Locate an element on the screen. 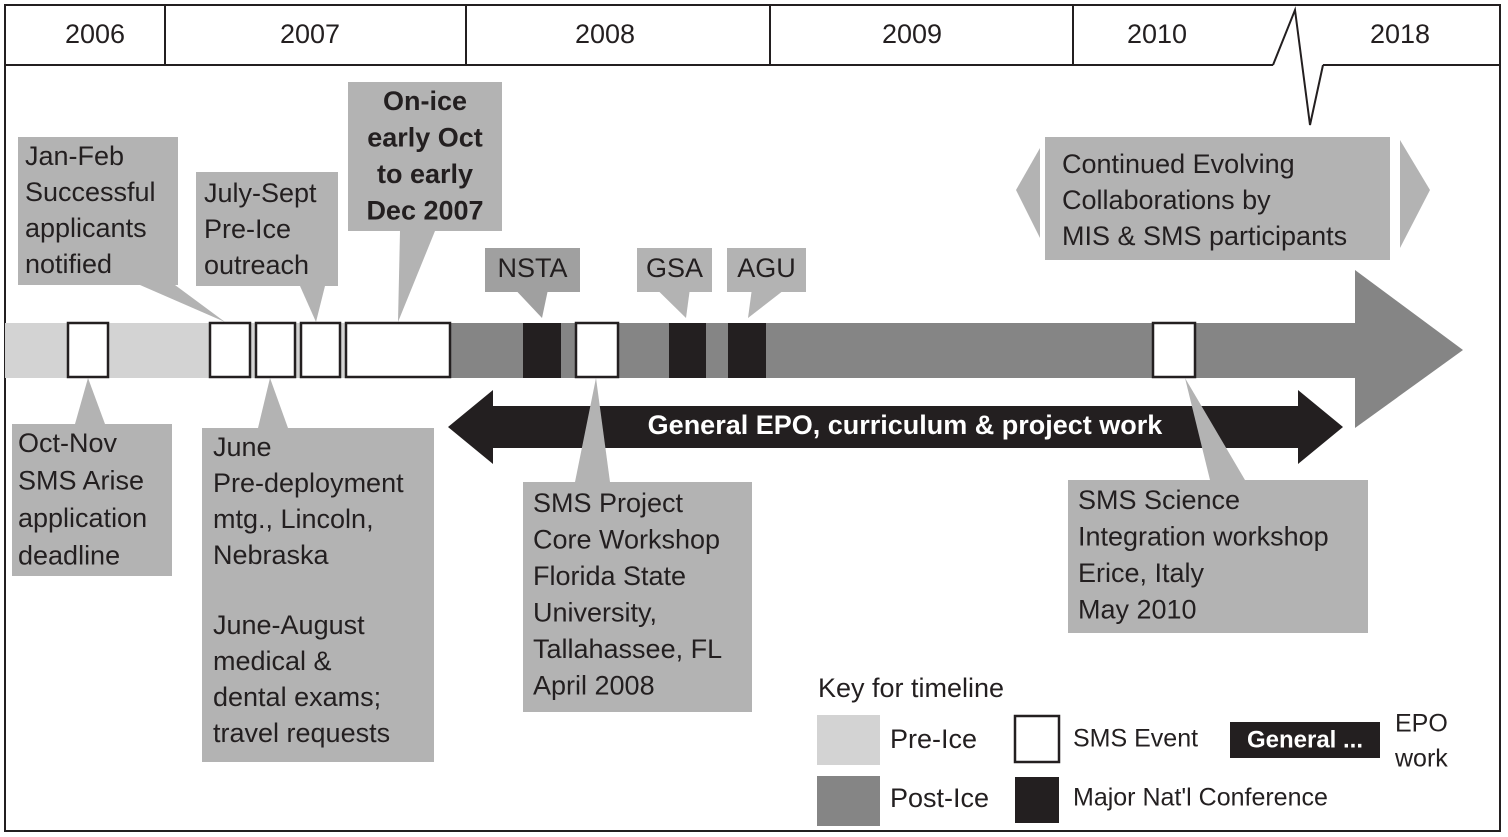 Image resolution: width=1508 pixels, height=837 pixels. callout-text: Oct-Nov is located at coordinates (68, 443).